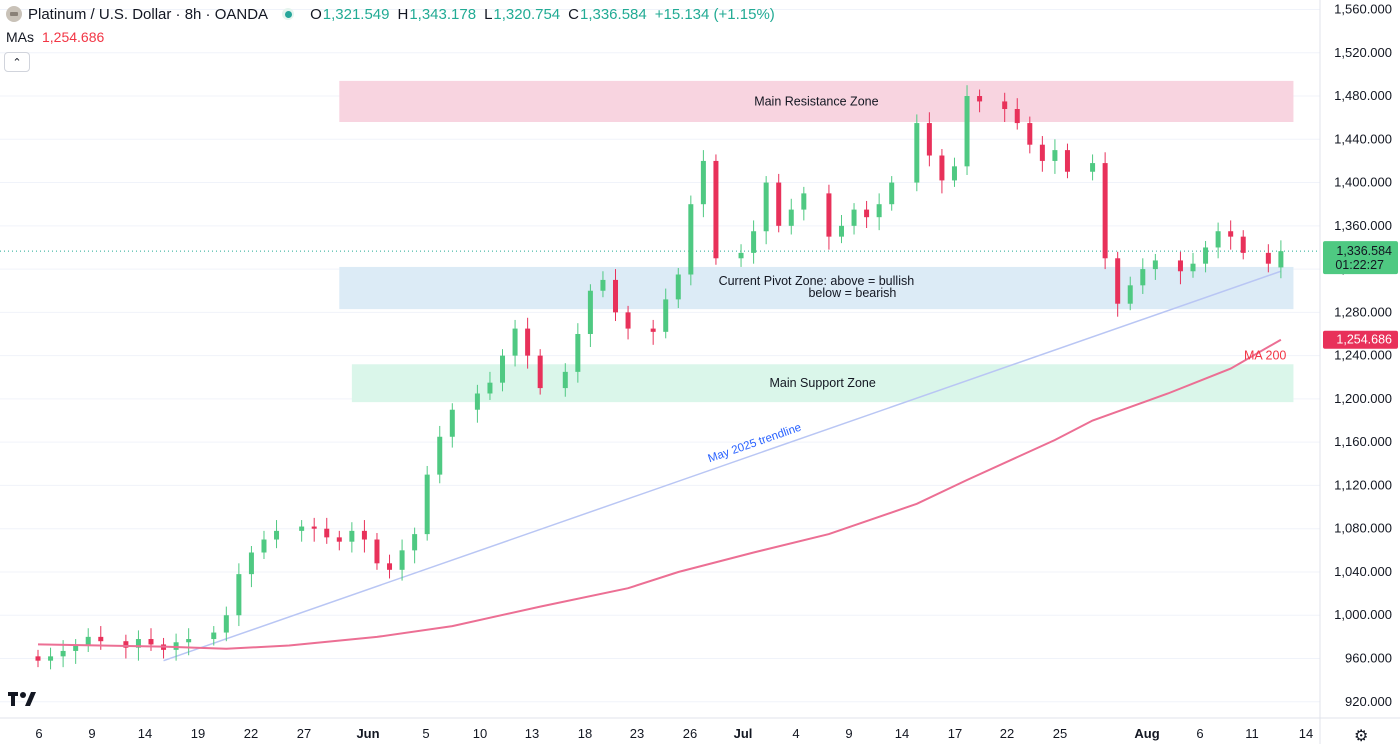  What do you see at coordinates (1359, 265) in the screenshot?
I see `bar-countdown: 01:22:27` at bounding box center [1359, 265].